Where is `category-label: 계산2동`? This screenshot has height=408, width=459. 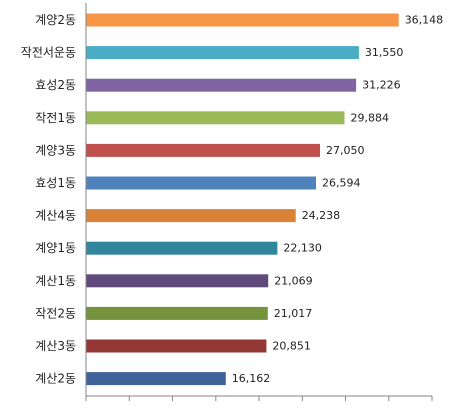
category-label: 계산2동 is located at coordinates (55, 379).